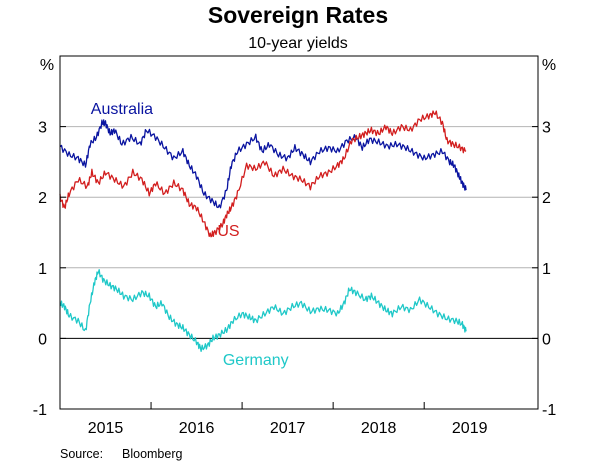  I want to click on x-tick-label: 2016, so click(197, 428).